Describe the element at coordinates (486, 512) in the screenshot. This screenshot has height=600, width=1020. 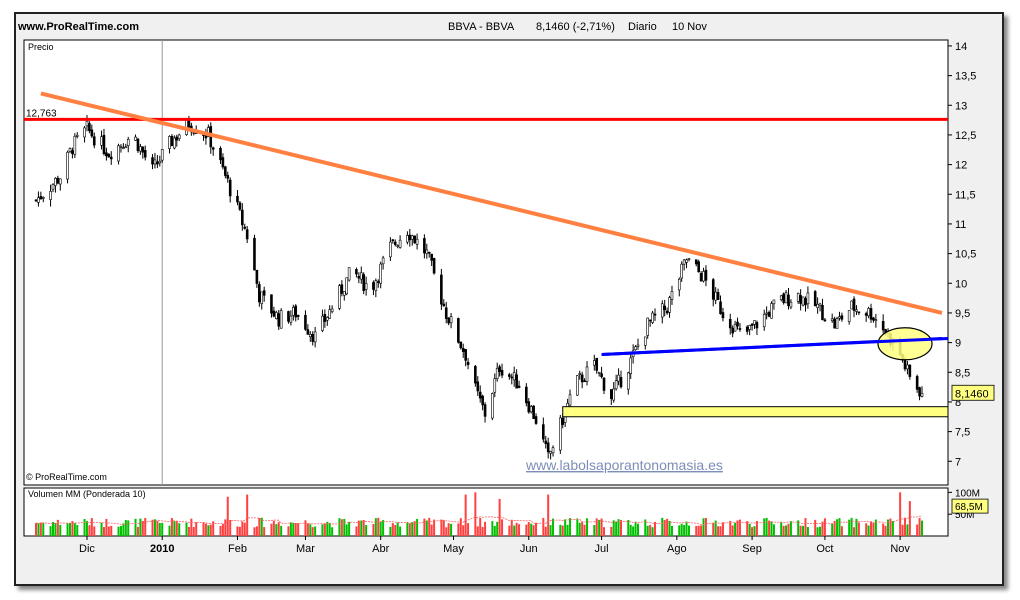
I see `volume-panel: Volumen MM (Ponderada 10)` at that location.